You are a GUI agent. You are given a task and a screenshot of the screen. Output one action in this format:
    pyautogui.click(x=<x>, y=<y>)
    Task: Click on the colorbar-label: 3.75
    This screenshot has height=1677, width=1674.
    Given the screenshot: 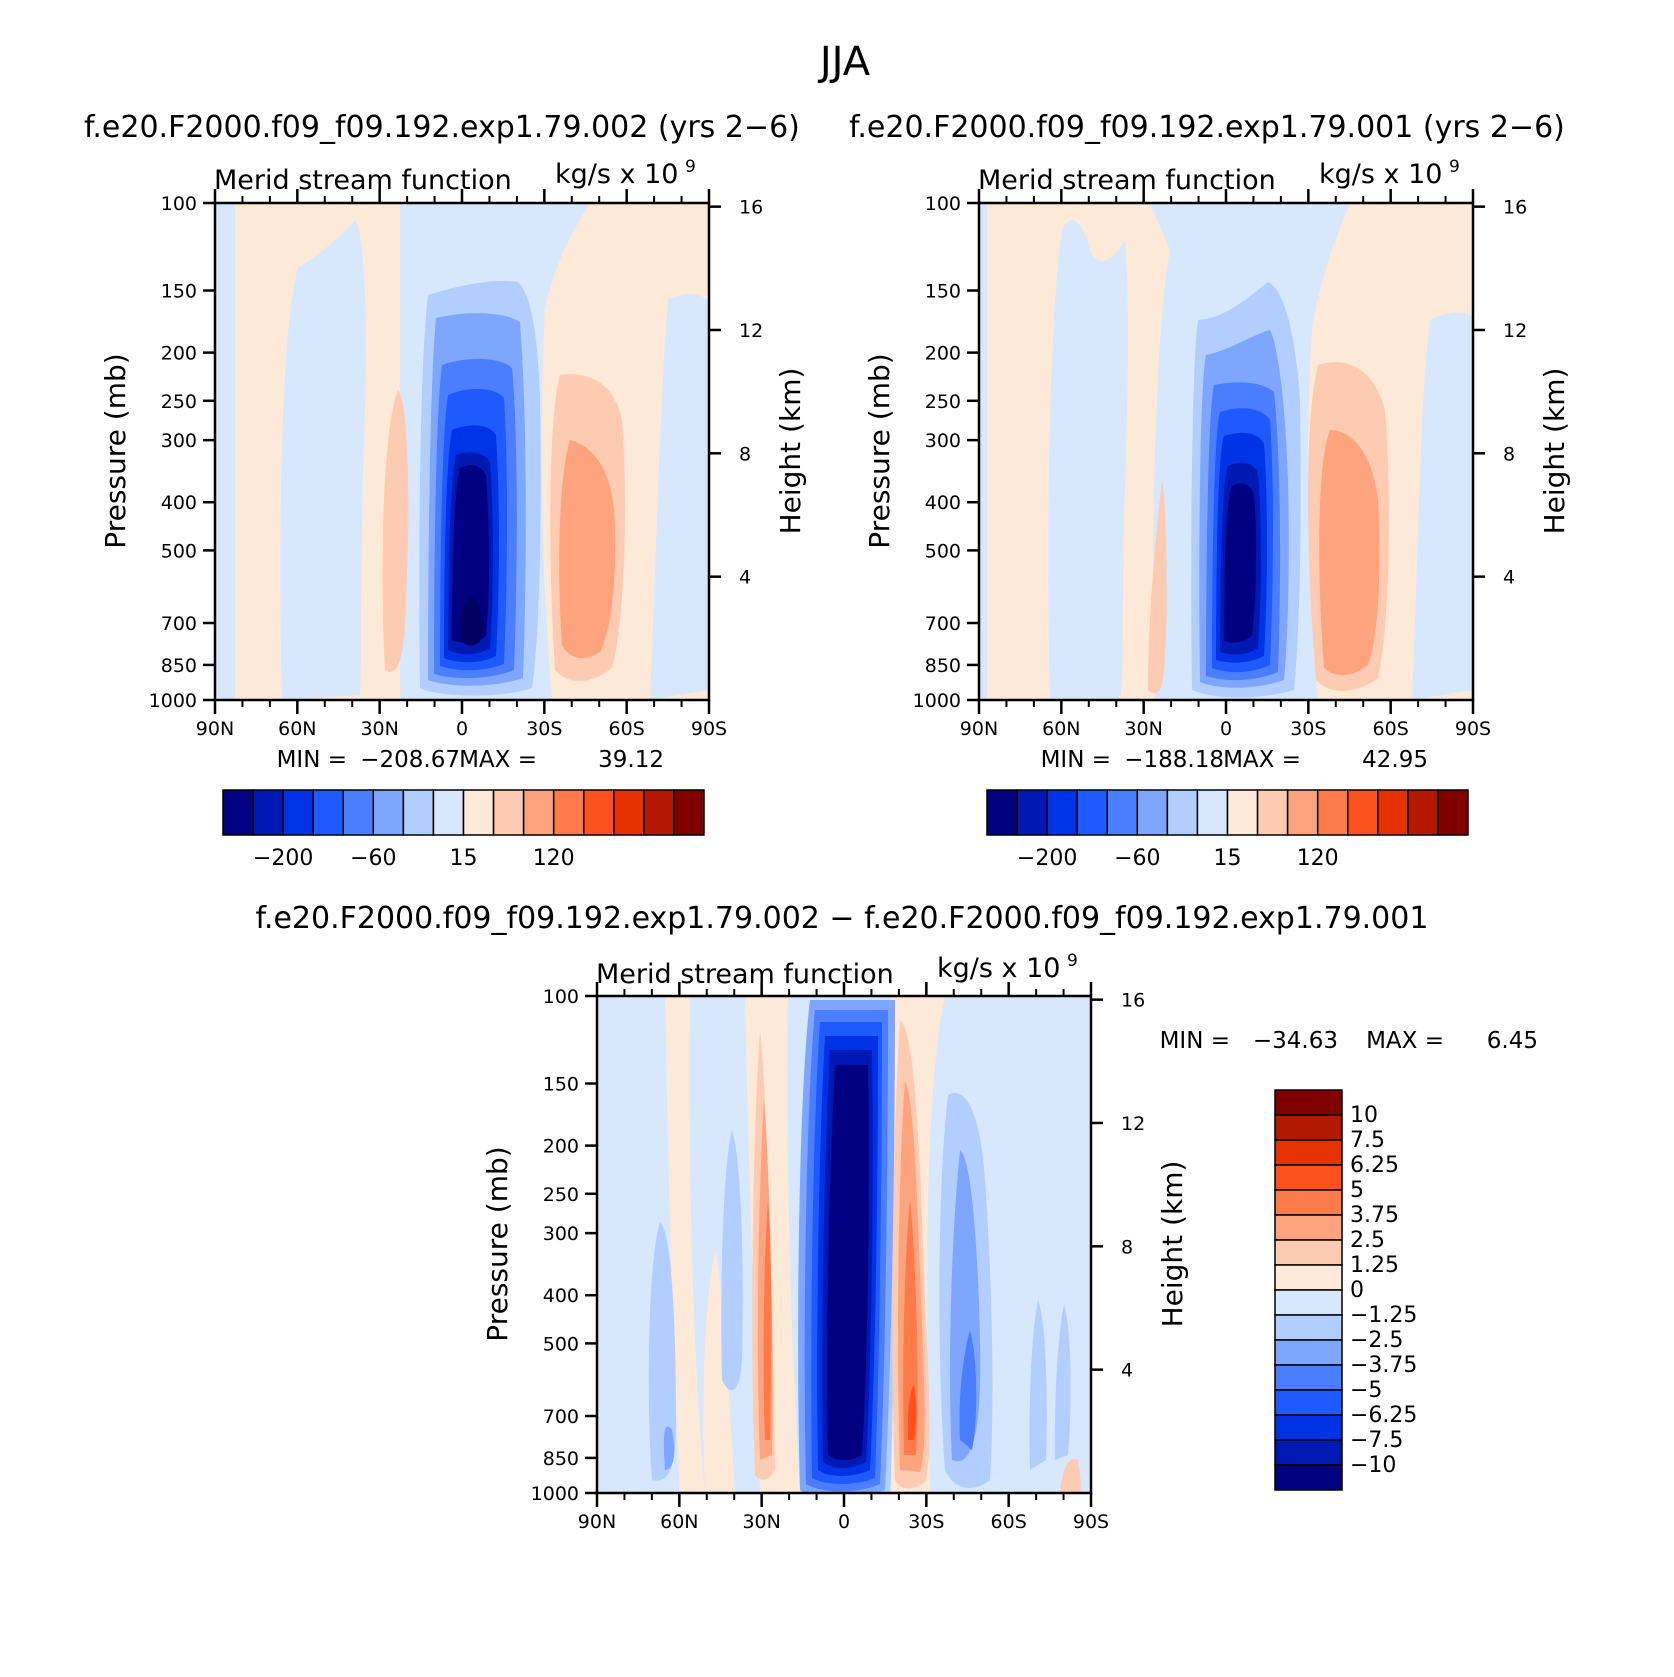 What is the action you would take?
    pyautogui.click(x=1374, y=1215)
    